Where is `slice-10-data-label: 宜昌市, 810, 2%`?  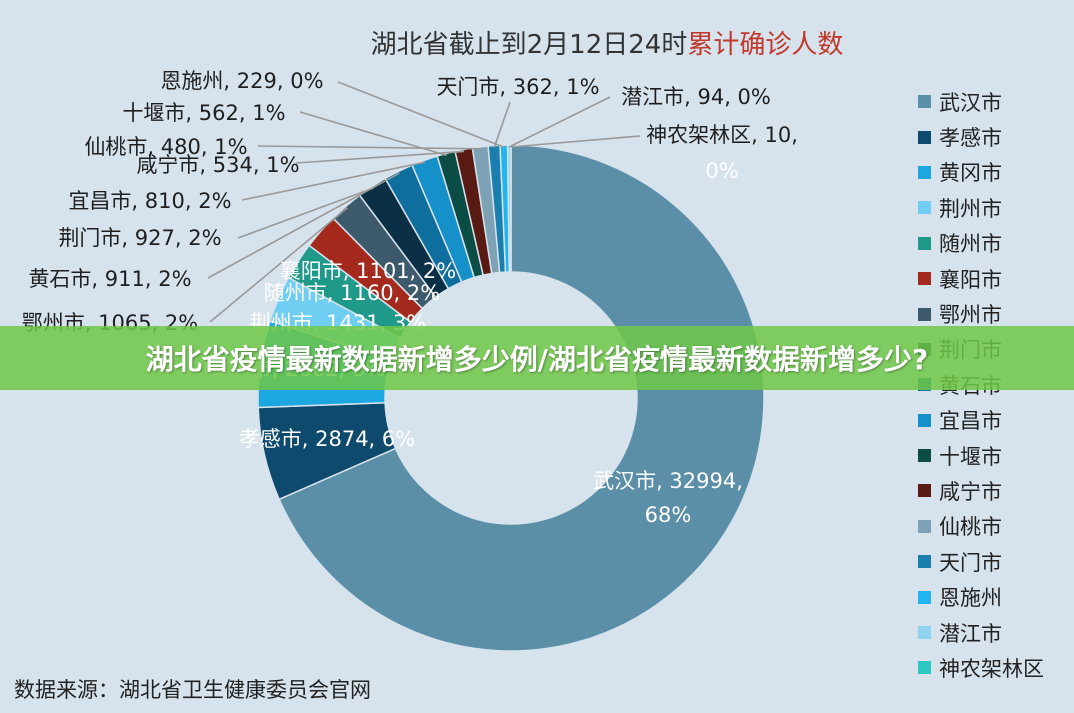 slice-10-data-label: 宜昌市, 810, 2% is located at coordinates (149, 201).